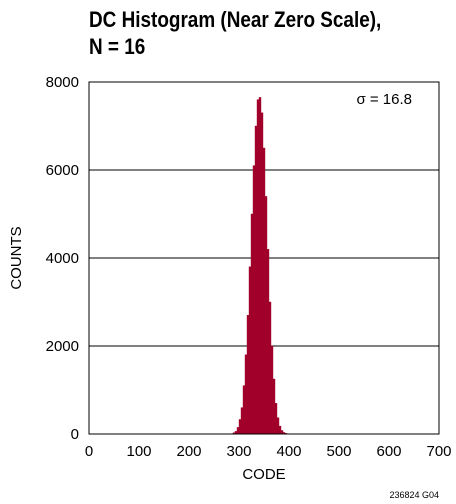 The image size is (456, 504). Describe the element at coordinates (235, 33) in the screenshot. I see `chart-title: DC Histogram (Near Zero Scale), N = 16` at that location.